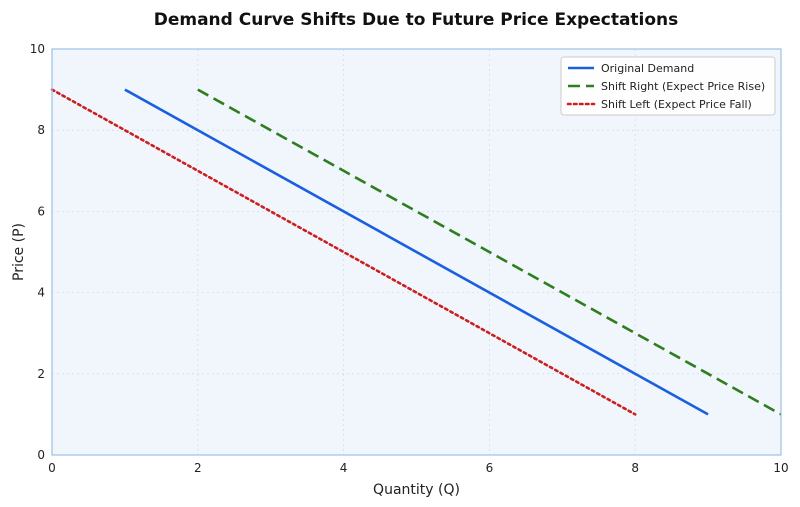 The height and width of the screenshot is (507, 800). Describe the element at coordinates (344, 468) in the screenshot. I see `x-tick-label: 4` at that location.